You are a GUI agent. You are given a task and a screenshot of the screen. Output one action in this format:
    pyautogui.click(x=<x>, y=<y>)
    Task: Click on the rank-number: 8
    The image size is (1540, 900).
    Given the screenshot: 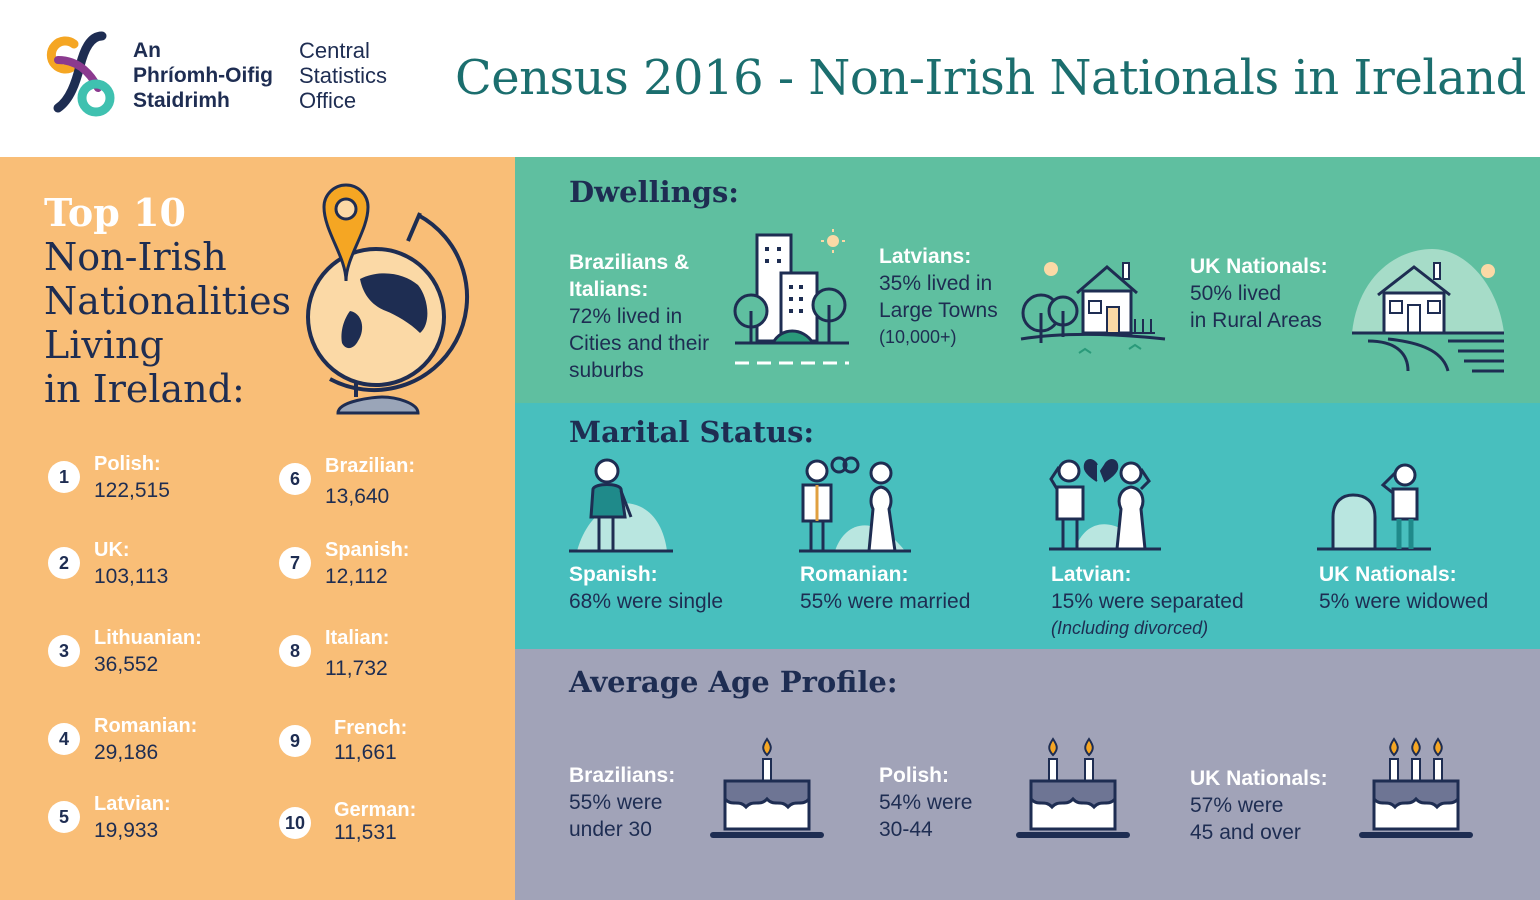 What is the action you would take?
    pyautogui.click(x=295, y=651)
    